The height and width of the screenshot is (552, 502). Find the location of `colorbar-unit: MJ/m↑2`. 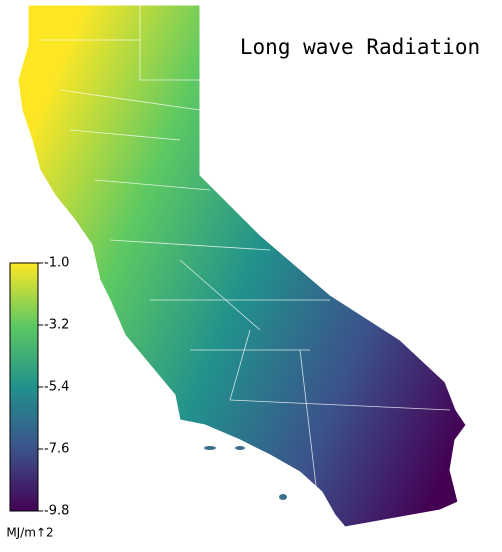

colorbar-unit: MJ/m↑2 is located at coordinates (29, 533).